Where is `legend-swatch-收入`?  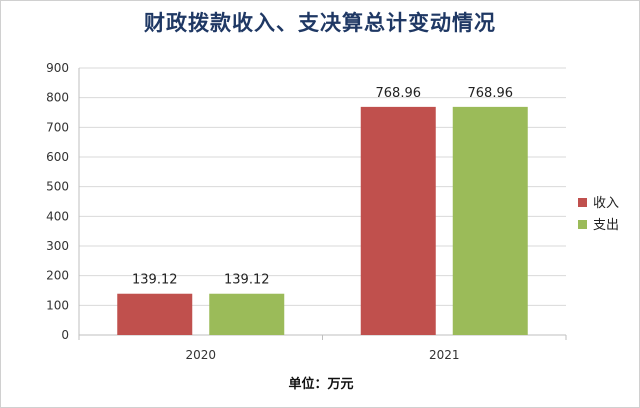
legend-swatch-收入 is located at coordinates (582, 202).